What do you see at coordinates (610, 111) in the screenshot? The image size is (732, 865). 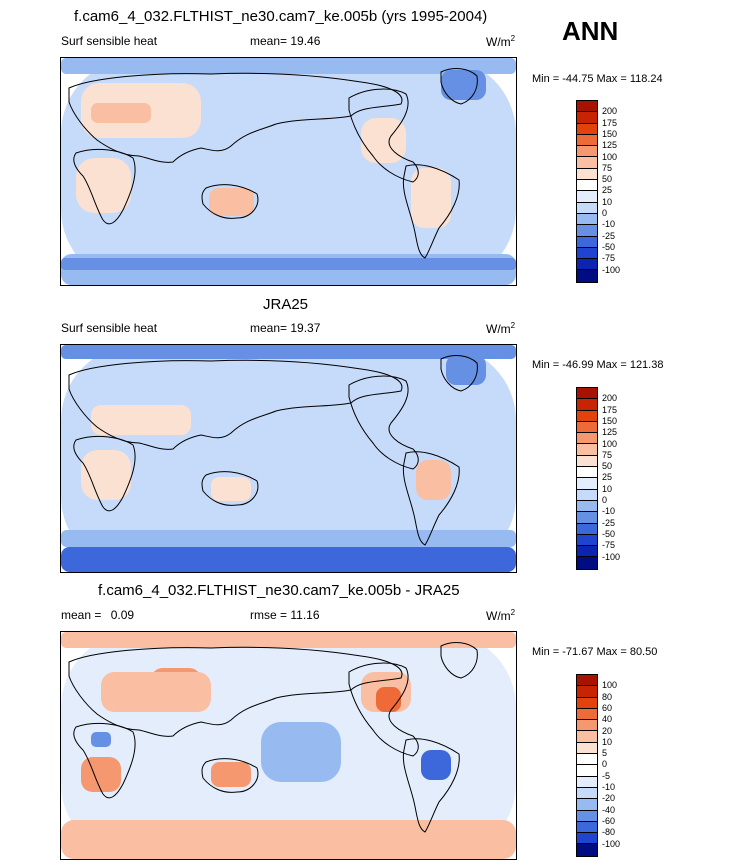 I see `colorbar-tick-label: 200` at bounding box center [610, 111].